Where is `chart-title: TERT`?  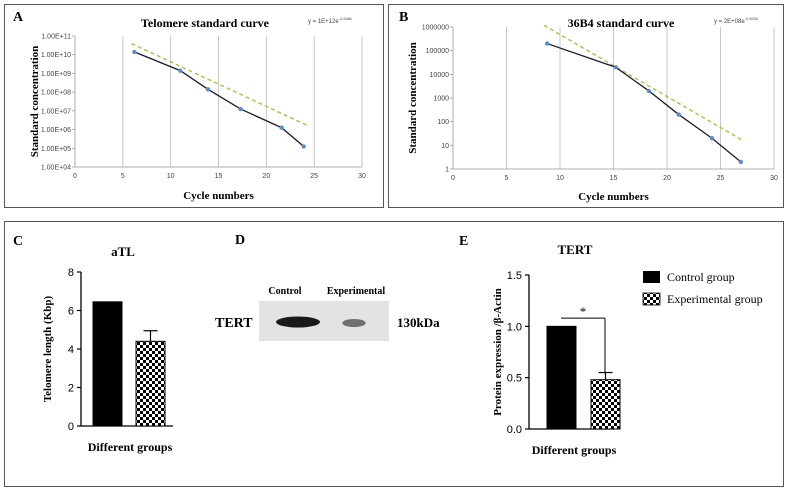
chart-title: TERT is located at coordinates (575, 249).